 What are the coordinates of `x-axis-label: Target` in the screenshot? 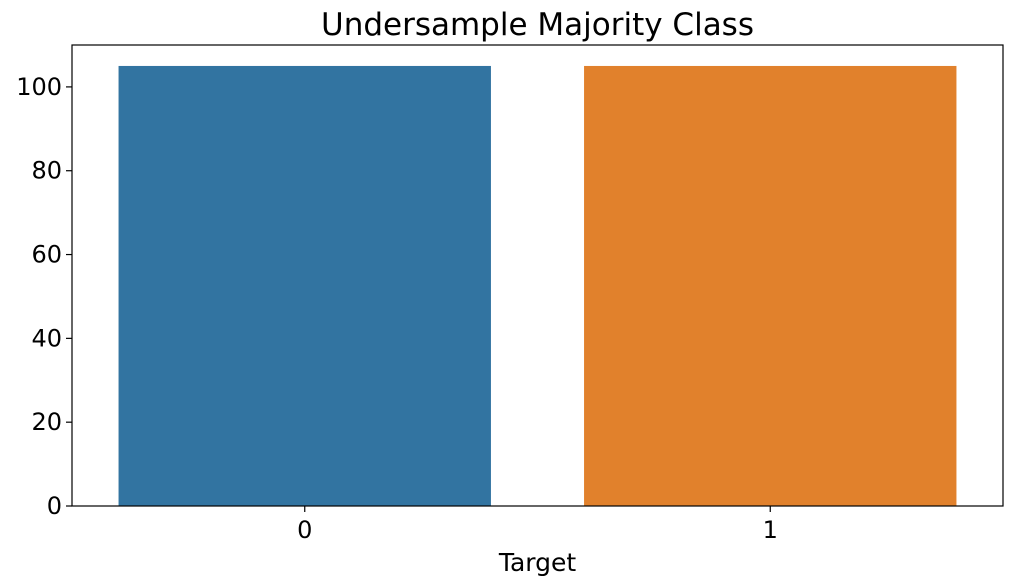 It's located at (537, 562).